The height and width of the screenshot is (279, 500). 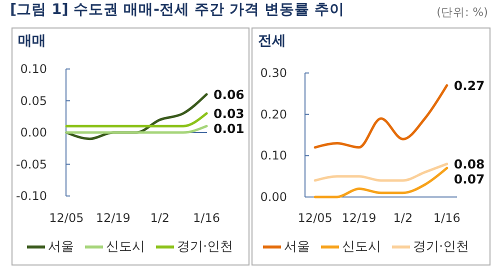 What do you see at coordinates (229, 94) in the screenshot?
I see `data-label: 0.06` at bounding box center [229, 94].